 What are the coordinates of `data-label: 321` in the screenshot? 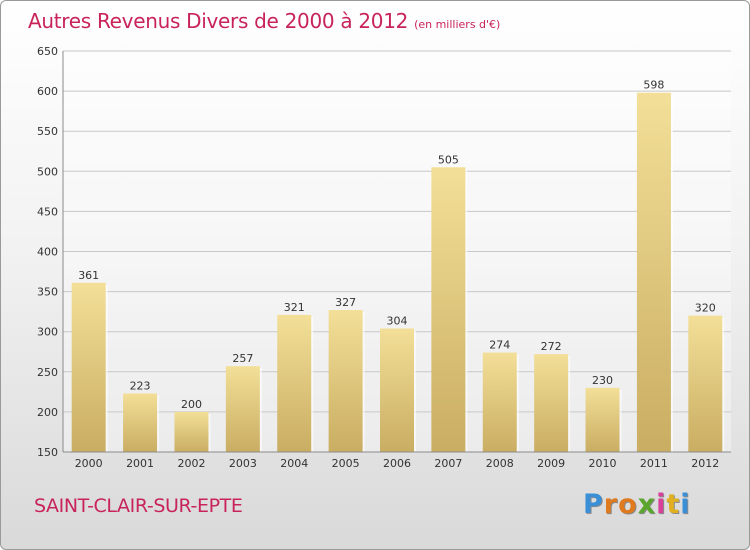 It's located at (294, 307).